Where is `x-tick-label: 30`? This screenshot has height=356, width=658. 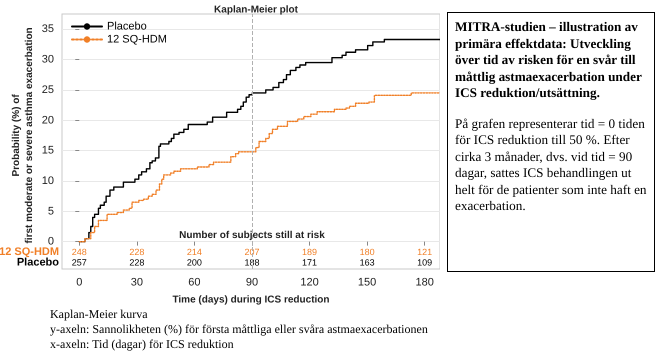
x-tick-label: 30 is located at coordinates (136, 282).